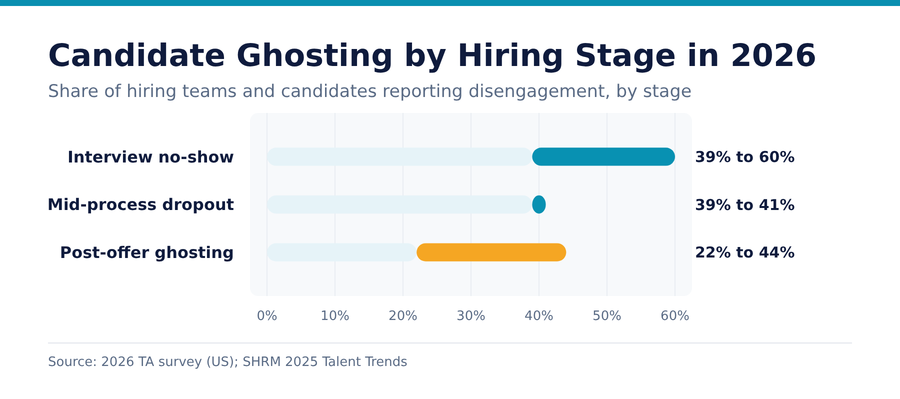 The height and width of the screenshot is (399, 900). Describe the element at coordinates (539, 316) in the screenshot. I see `x-tick-label: 40%` at that location.